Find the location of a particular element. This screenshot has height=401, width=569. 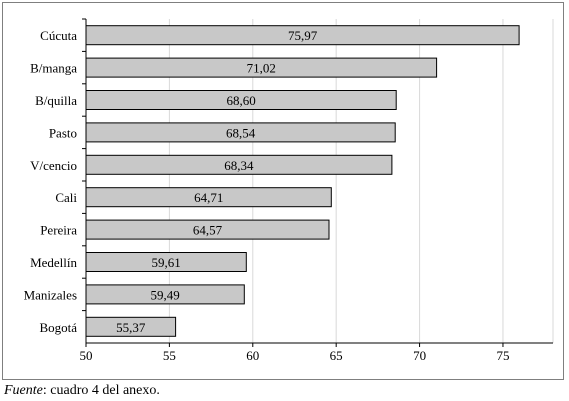

category-label-3: Pasto is located at coordinates (63, 132).